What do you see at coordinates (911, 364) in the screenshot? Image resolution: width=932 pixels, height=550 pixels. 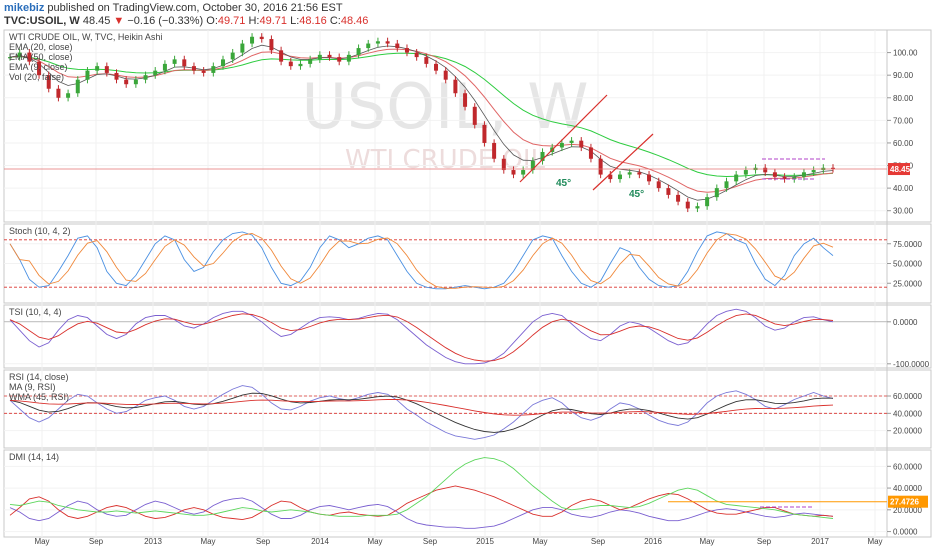 I see `y-tick-label: -100.0000` at bounding box center [911, 364].